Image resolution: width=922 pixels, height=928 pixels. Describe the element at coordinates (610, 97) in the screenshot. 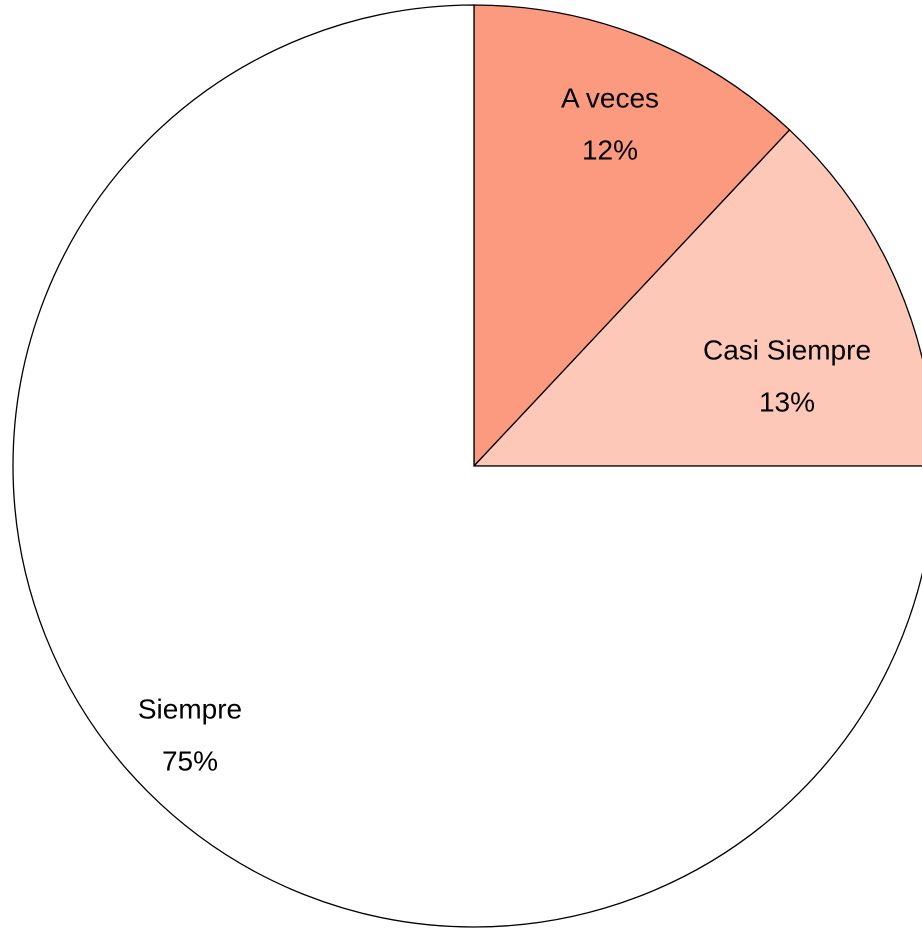

I see `slice-category-label: A veces` at that location.